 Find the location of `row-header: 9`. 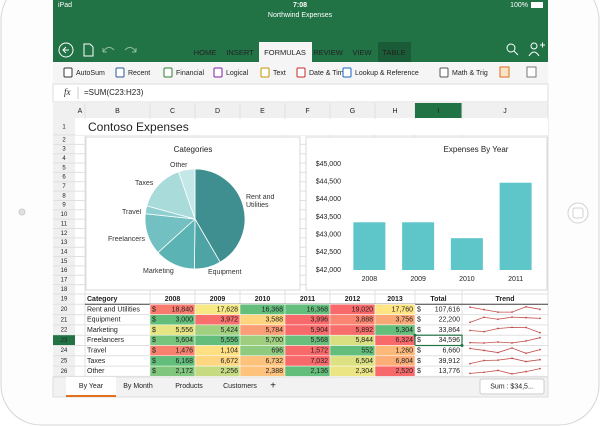

row-header: 9 is located at coordinates (64, 206).